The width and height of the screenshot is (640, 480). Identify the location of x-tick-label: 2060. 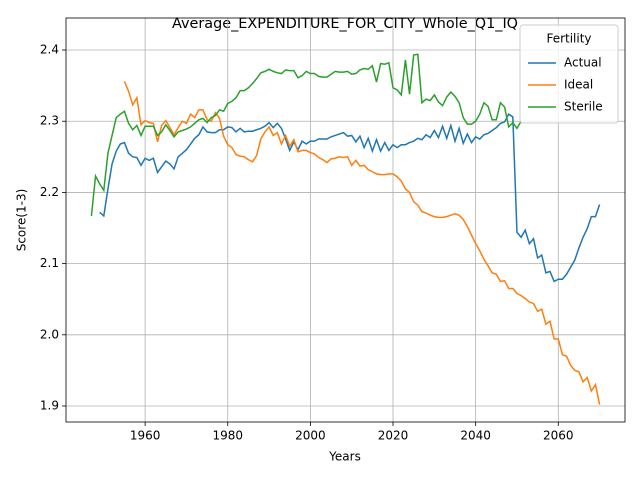
(558, 436).